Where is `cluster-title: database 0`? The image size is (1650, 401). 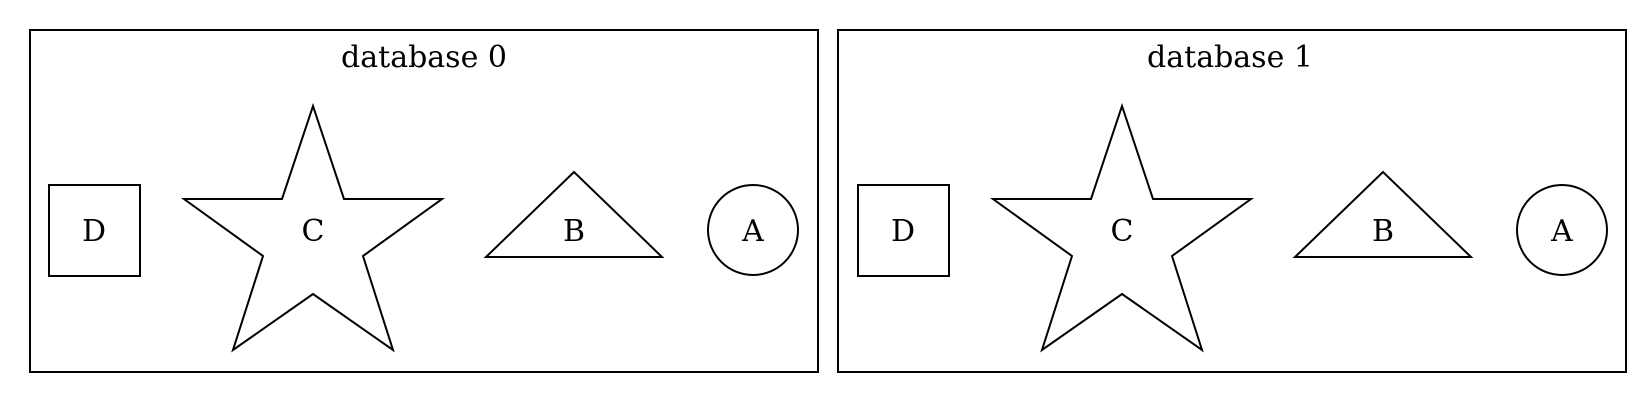
cluster-title: database 0 is located at coordinates (424, 57).